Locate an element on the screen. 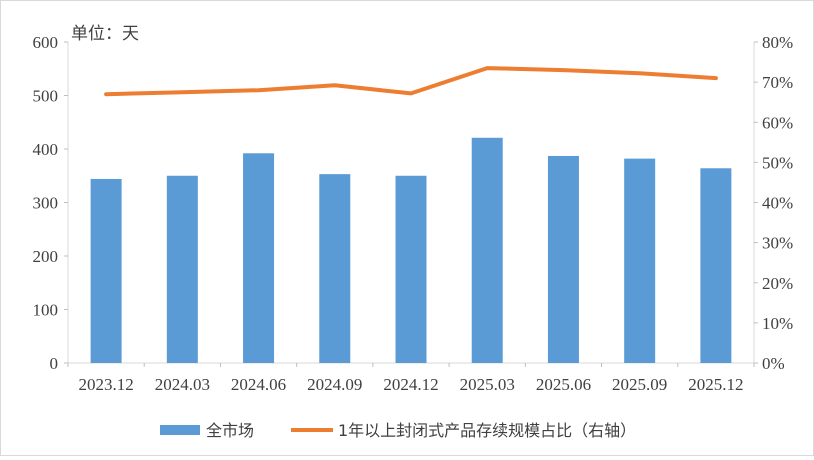  unit-label: 单位：天 is located at coordinates (105, 34).